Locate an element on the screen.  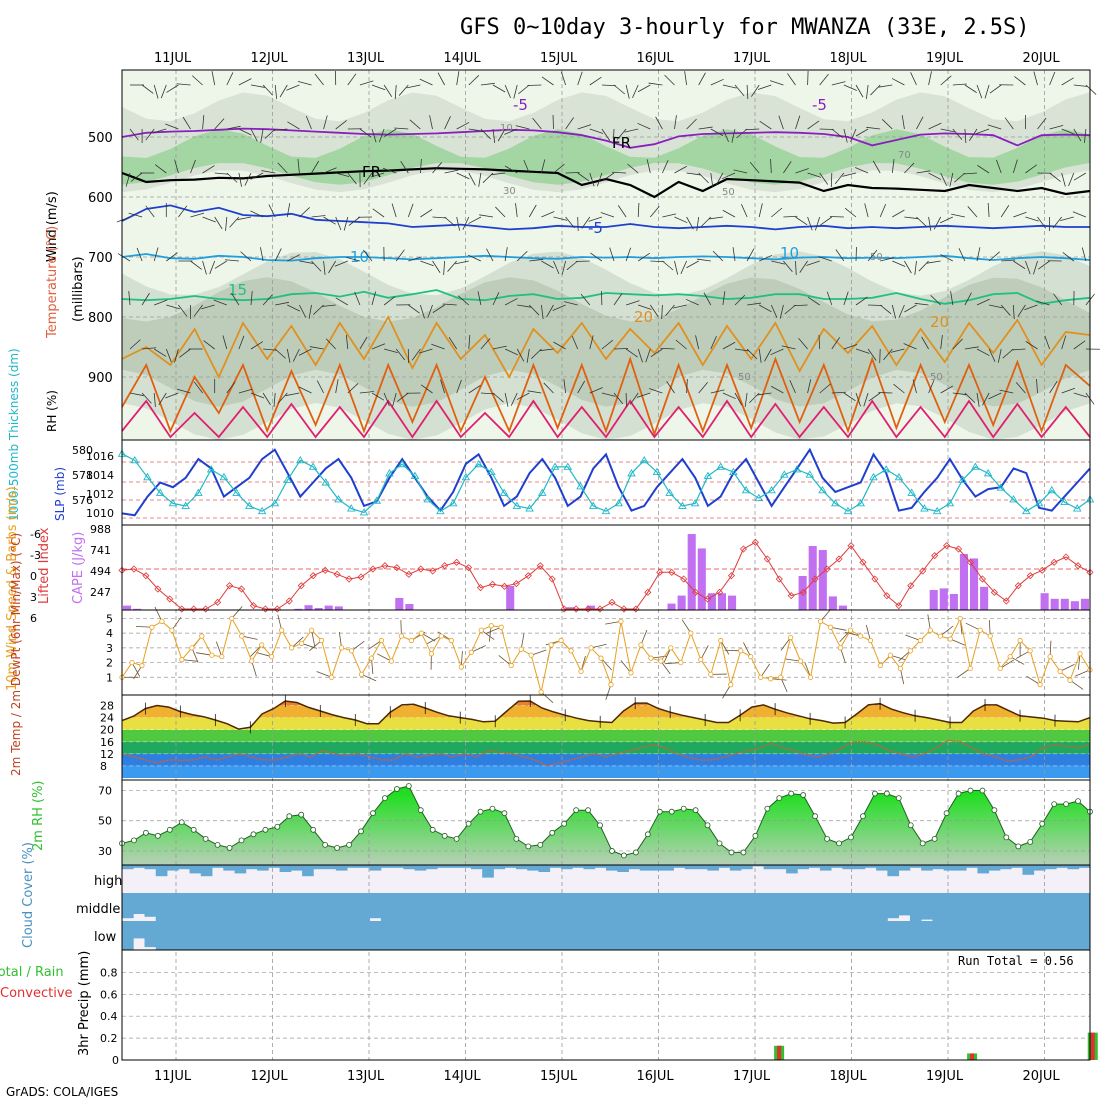
precip-convective-bar is located at coordinates (1092, 1046).